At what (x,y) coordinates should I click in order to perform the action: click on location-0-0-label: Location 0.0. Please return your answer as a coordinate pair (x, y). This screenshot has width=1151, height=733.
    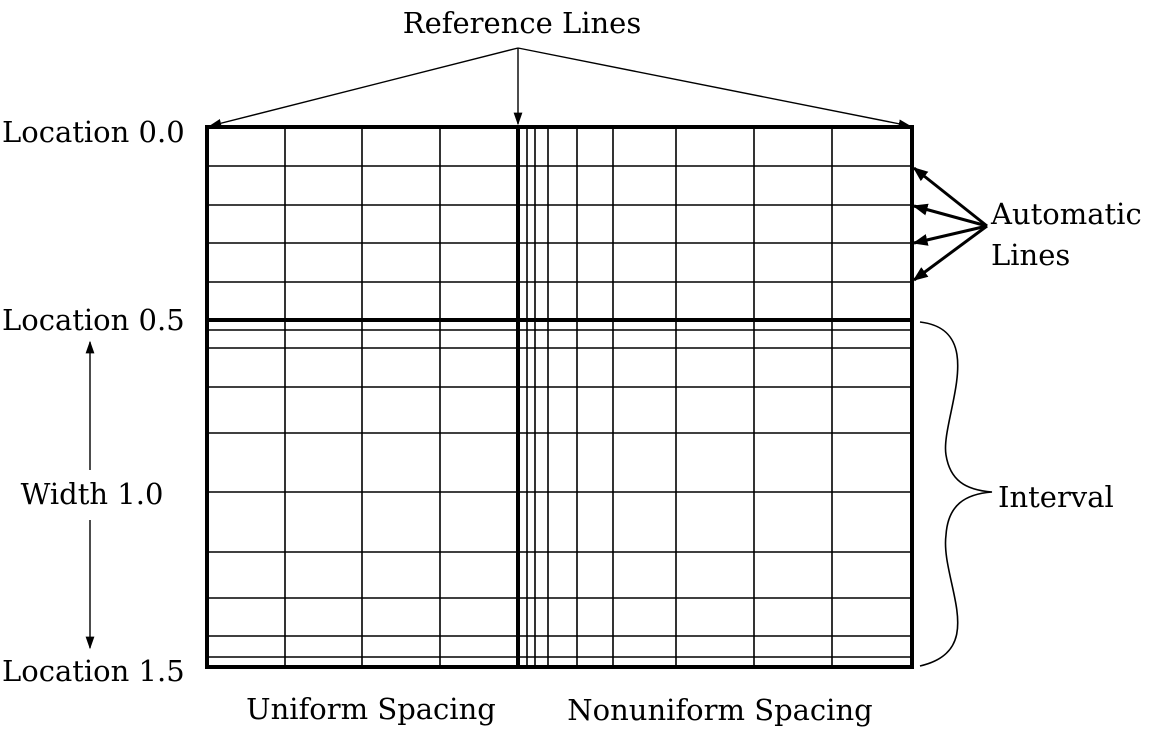
    Looking at the image, I should click on (93, 132).